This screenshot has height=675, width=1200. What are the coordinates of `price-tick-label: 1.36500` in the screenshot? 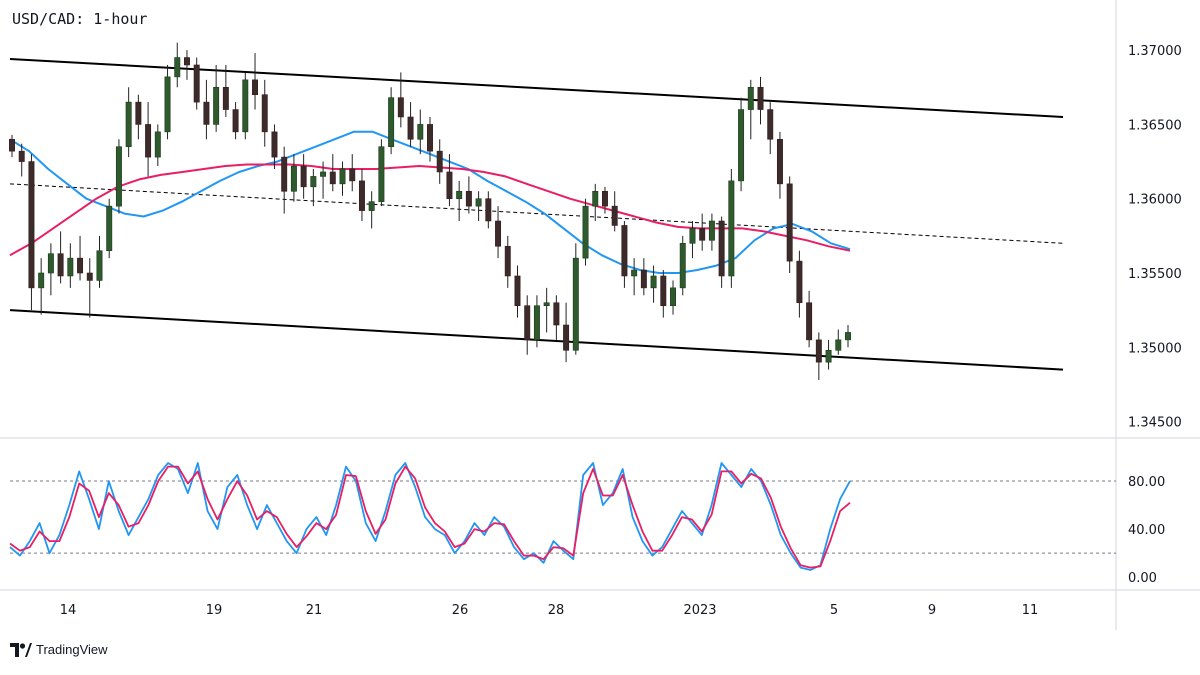 It's located at (1155, 125).